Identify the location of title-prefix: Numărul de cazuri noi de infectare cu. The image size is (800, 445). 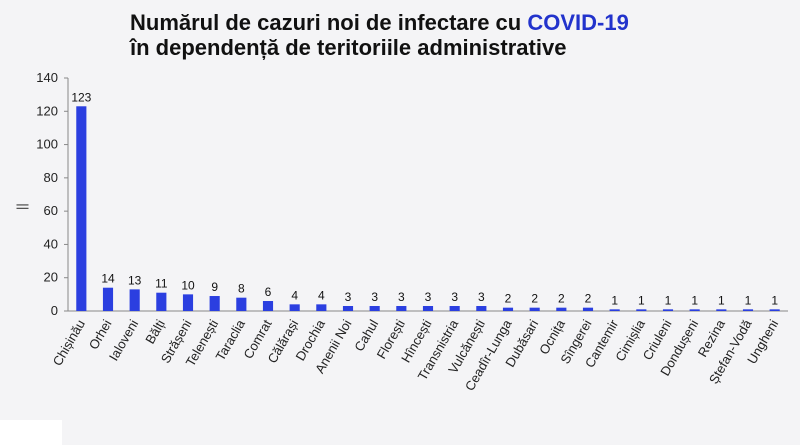
(329, 22).